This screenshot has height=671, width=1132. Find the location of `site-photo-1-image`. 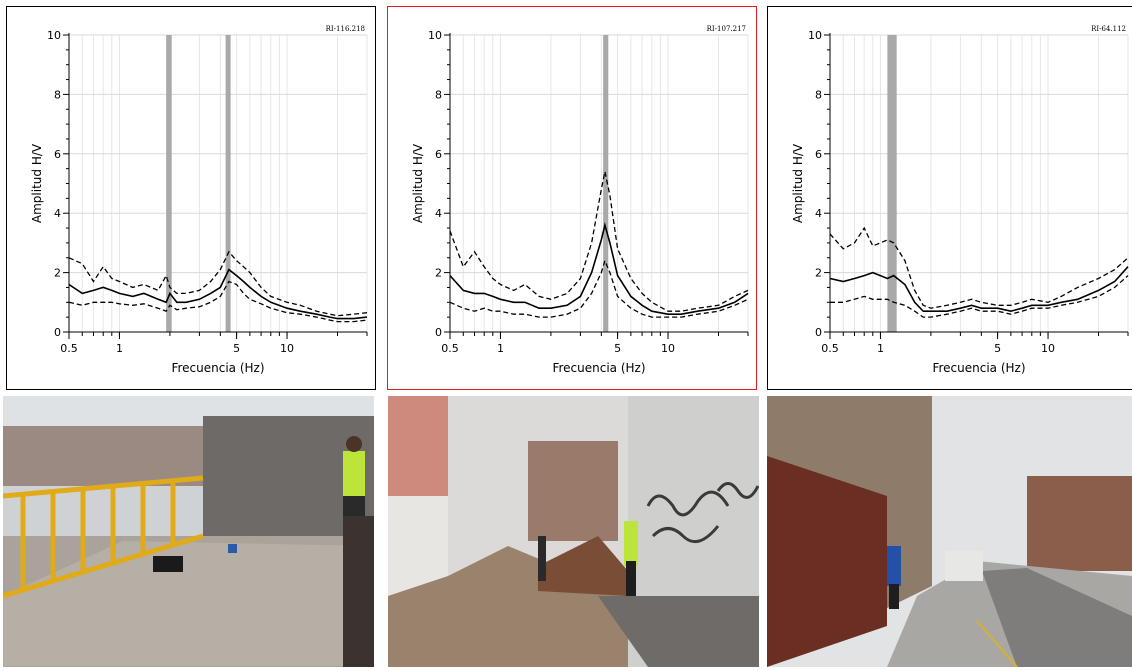

site-photo-1-image is located at coordinates (188, 531).